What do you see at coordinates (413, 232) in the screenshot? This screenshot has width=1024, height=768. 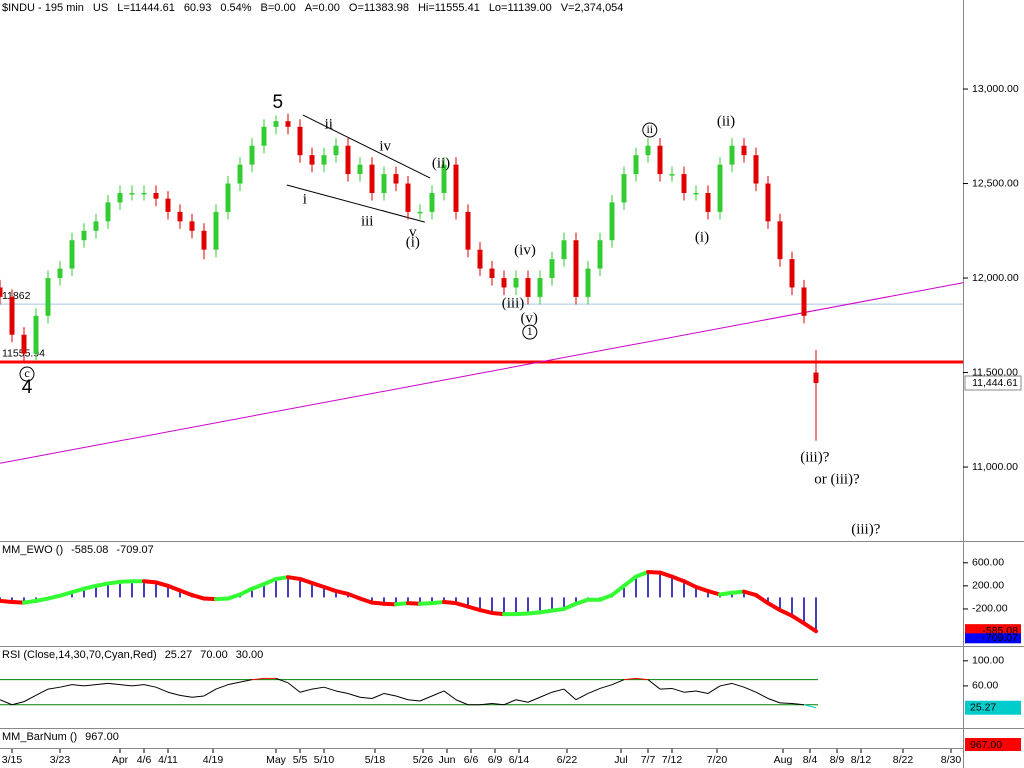 I see `annotation: v` at bounding box center [413, 232].